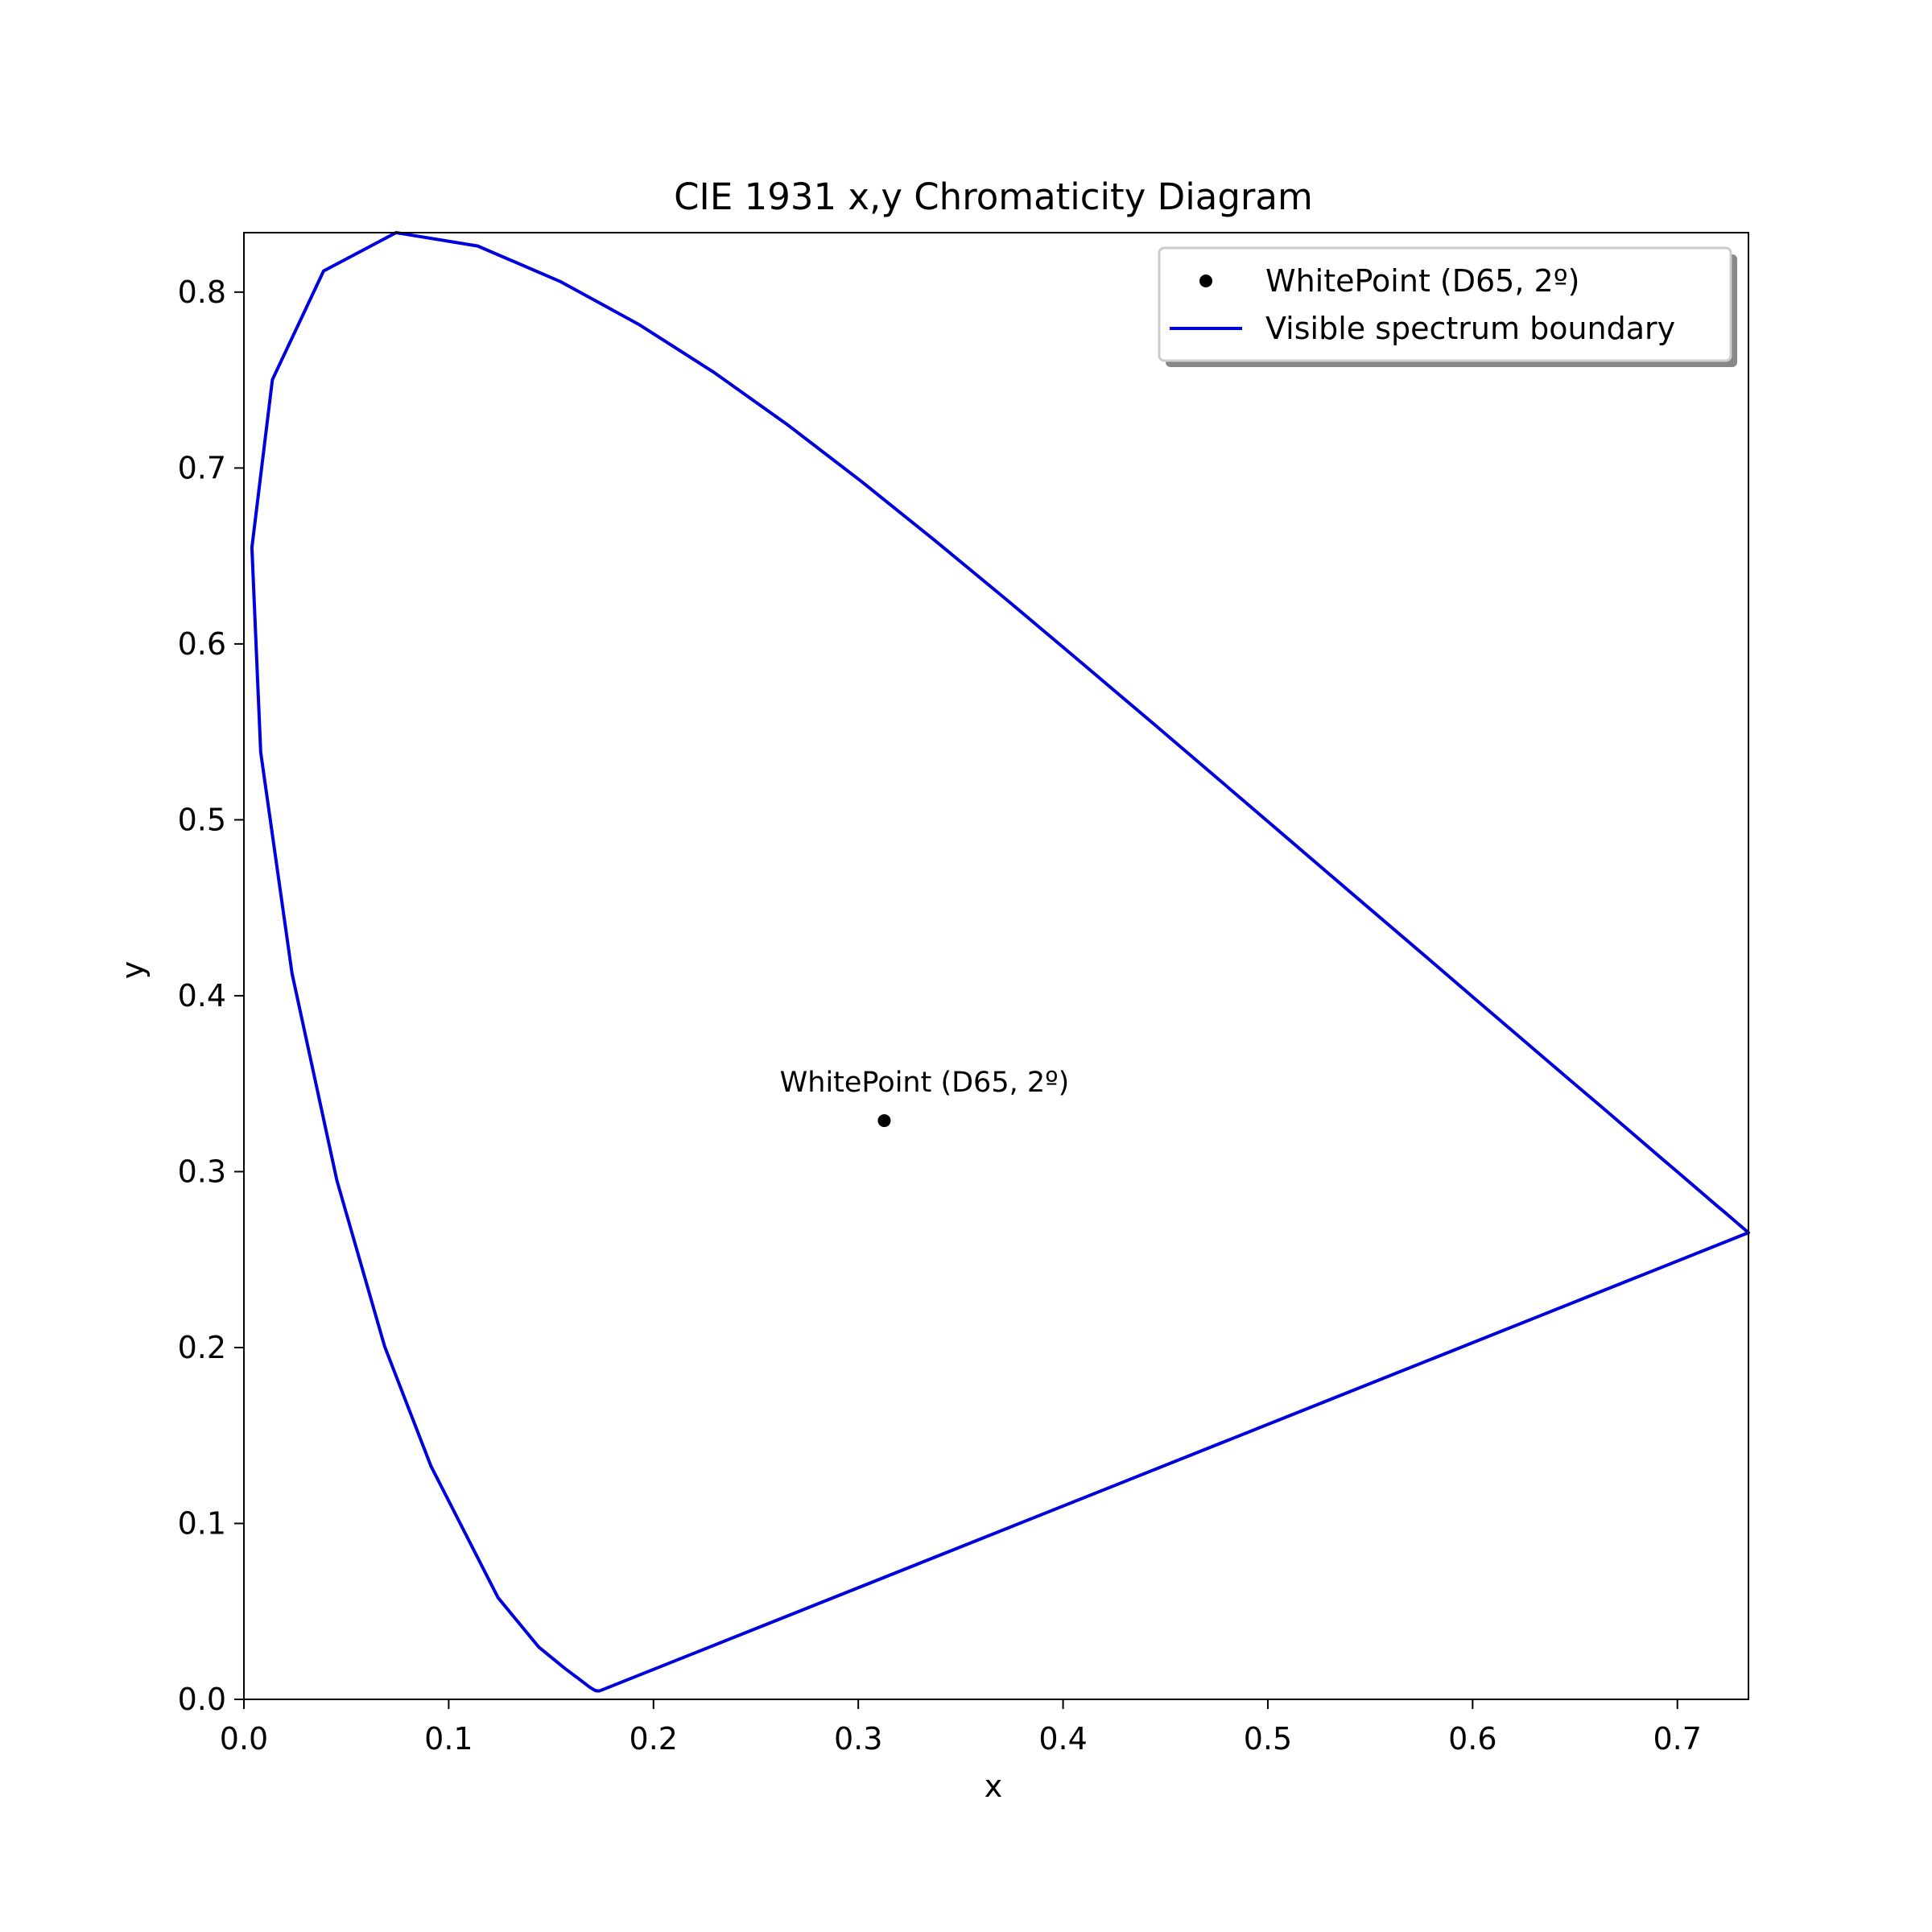 This screenshot has height=1932, width=1932. Describe the element at coordinates (858, 1739) in the screenshot. I see `x-tick-label: 0.3` at that location.